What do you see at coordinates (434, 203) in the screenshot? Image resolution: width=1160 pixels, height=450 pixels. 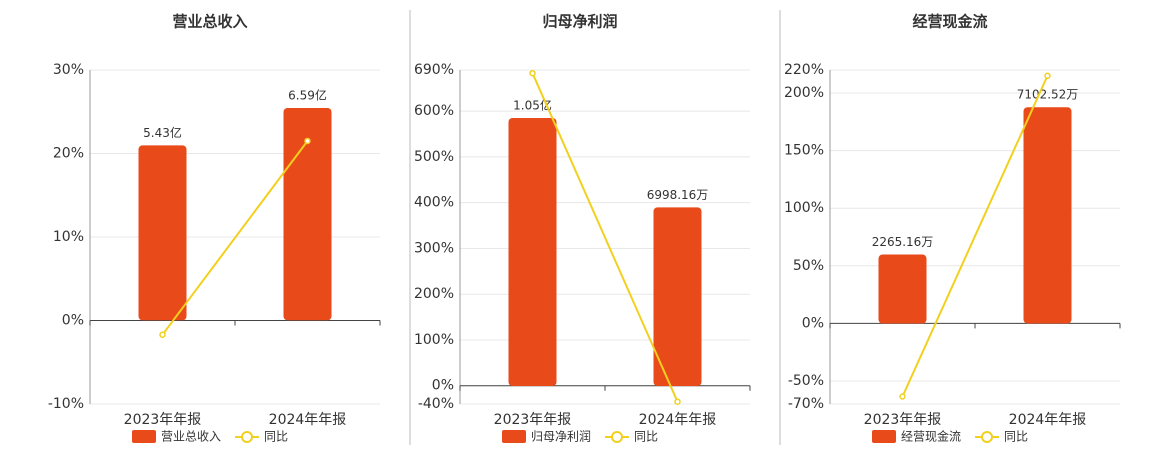 I see `y-tick-label: 400%` at bounding box center [434, 203].